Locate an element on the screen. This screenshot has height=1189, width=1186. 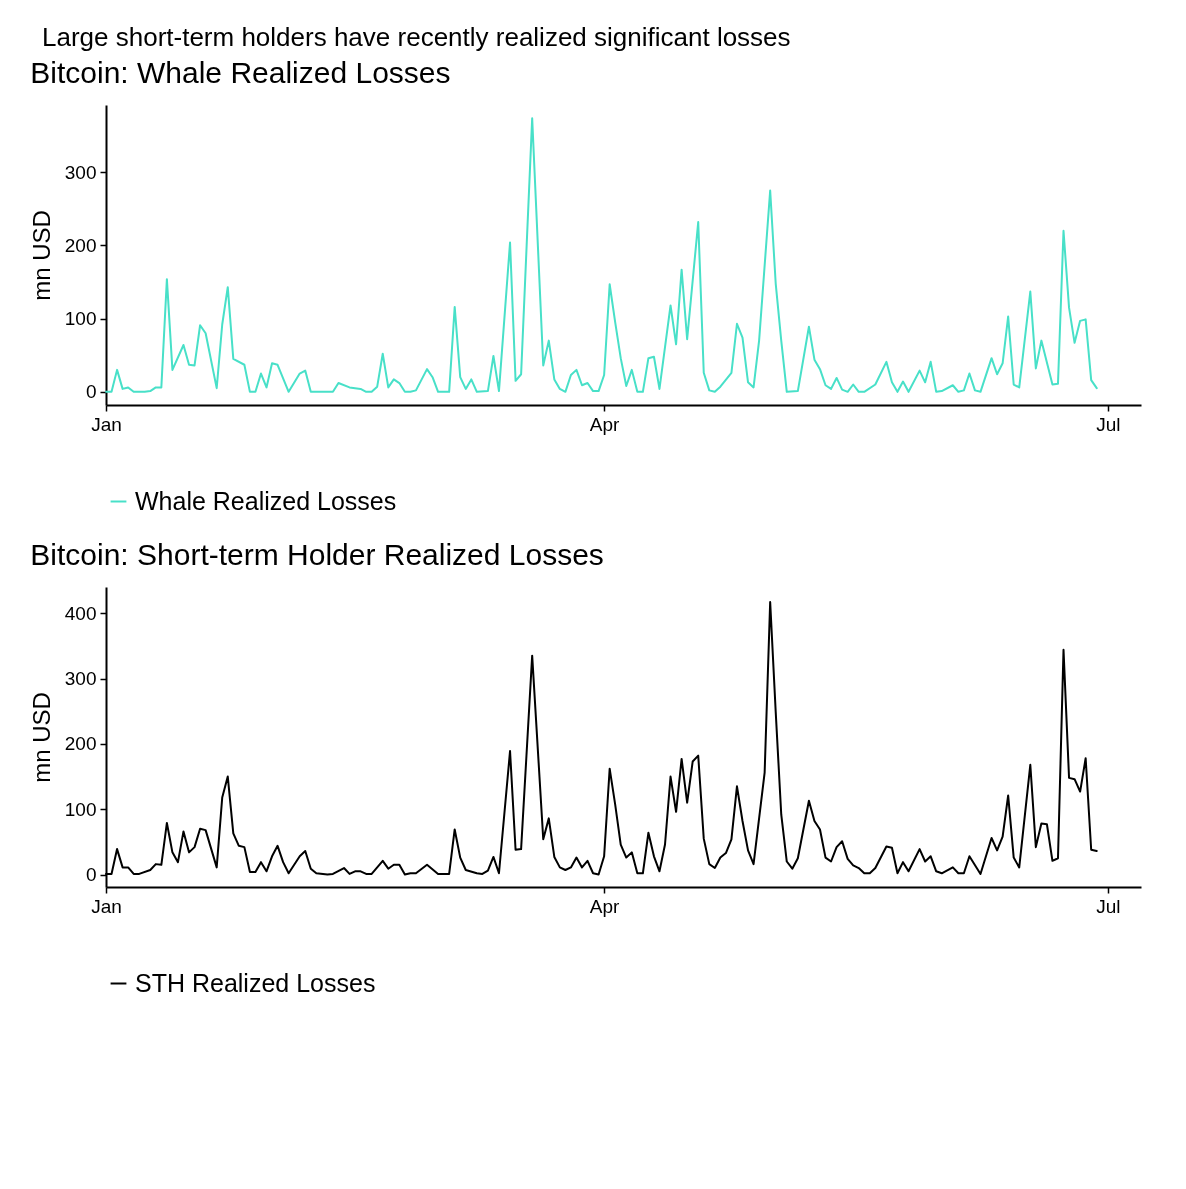
text: Large short-term holders have recently realized significant losses is located at coordinates (416, 37).